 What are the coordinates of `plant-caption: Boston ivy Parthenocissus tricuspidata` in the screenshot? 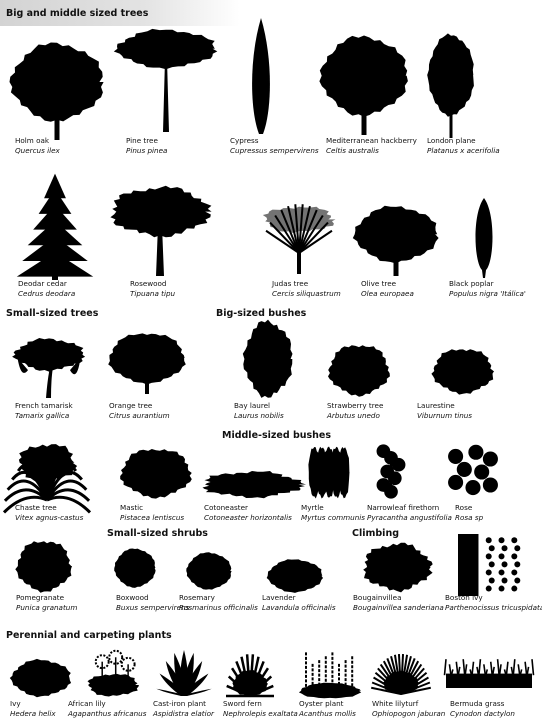 It's located at (493, 603).